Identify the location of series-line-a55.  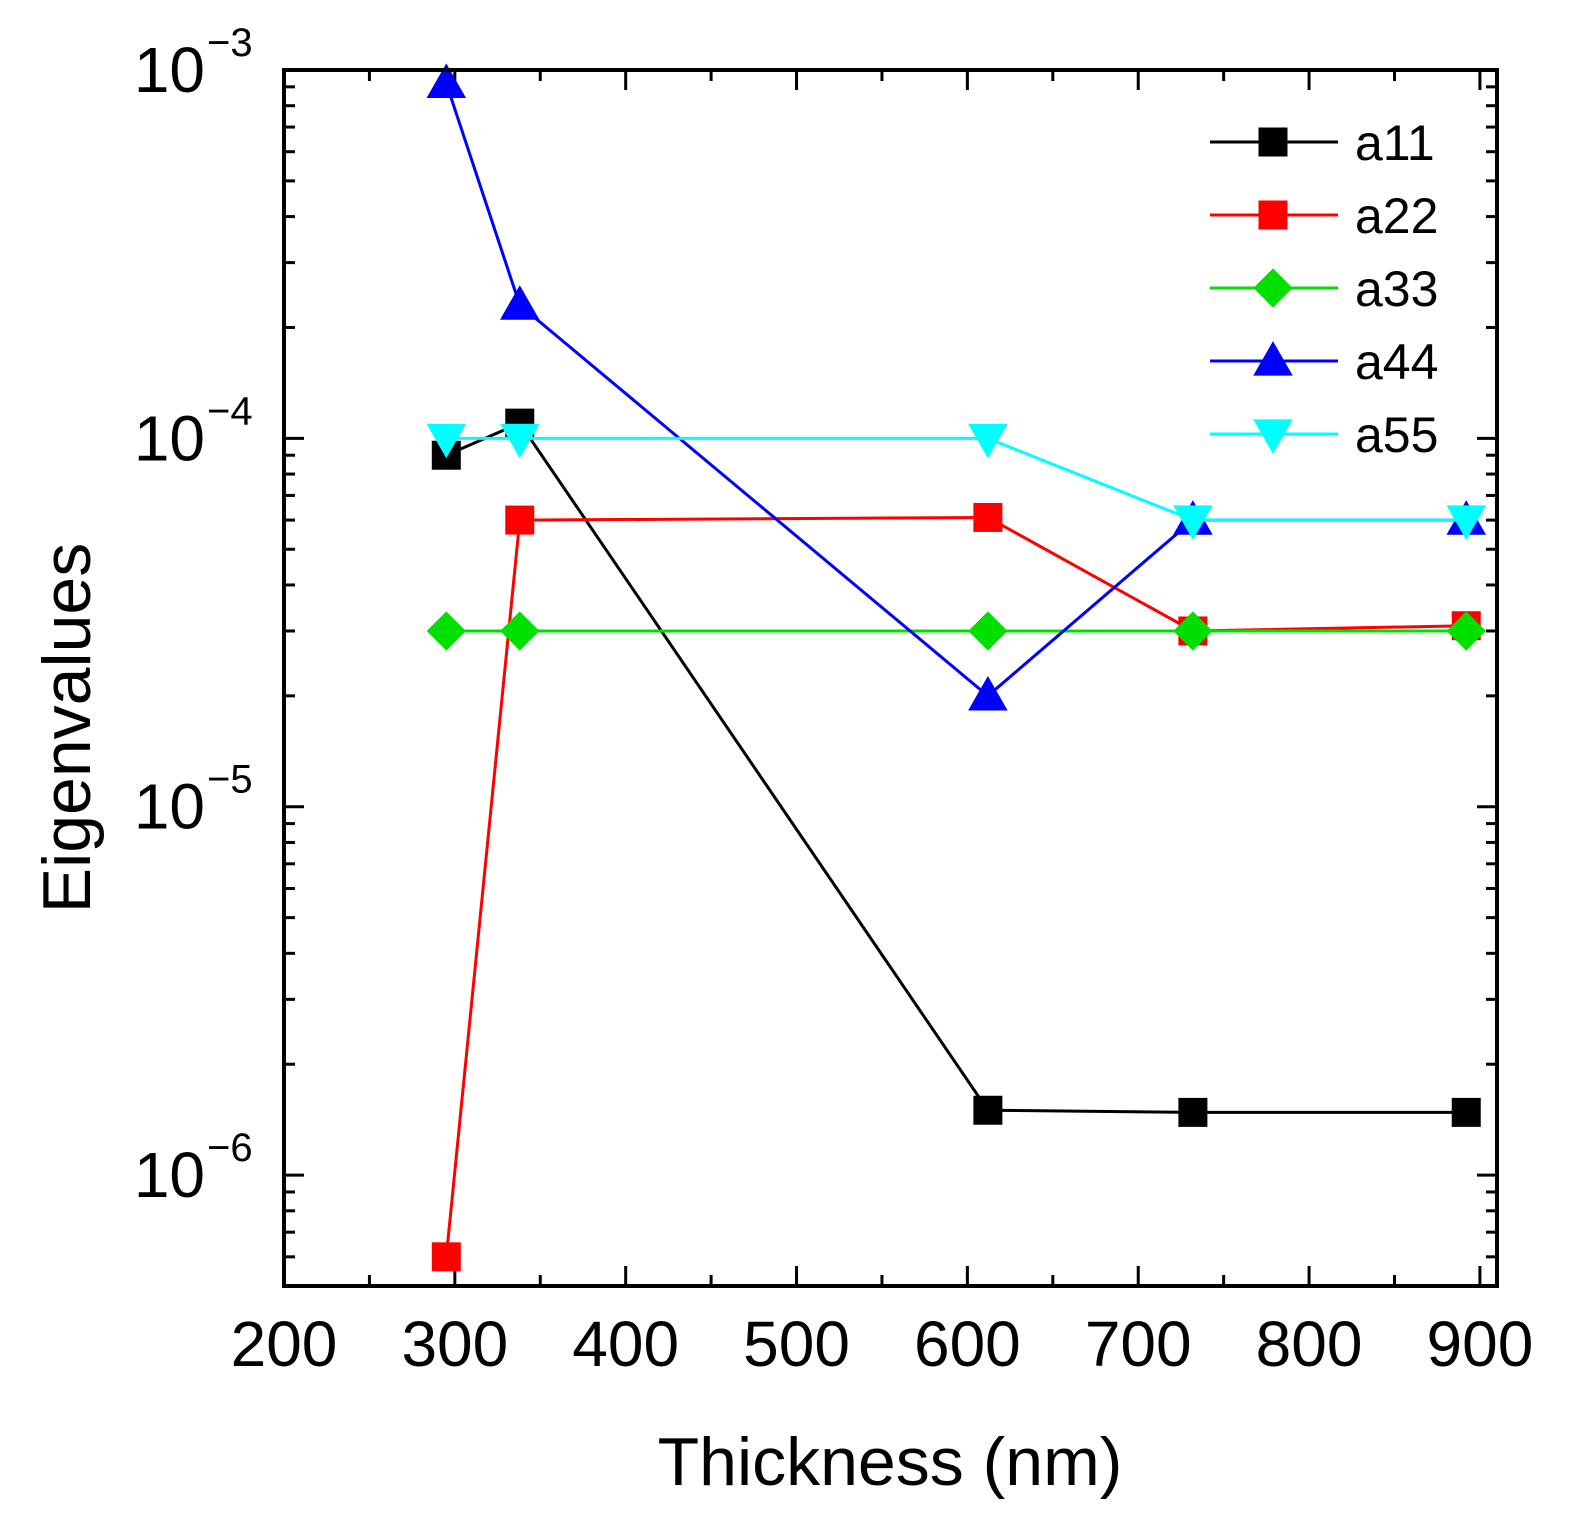
(956, 479).